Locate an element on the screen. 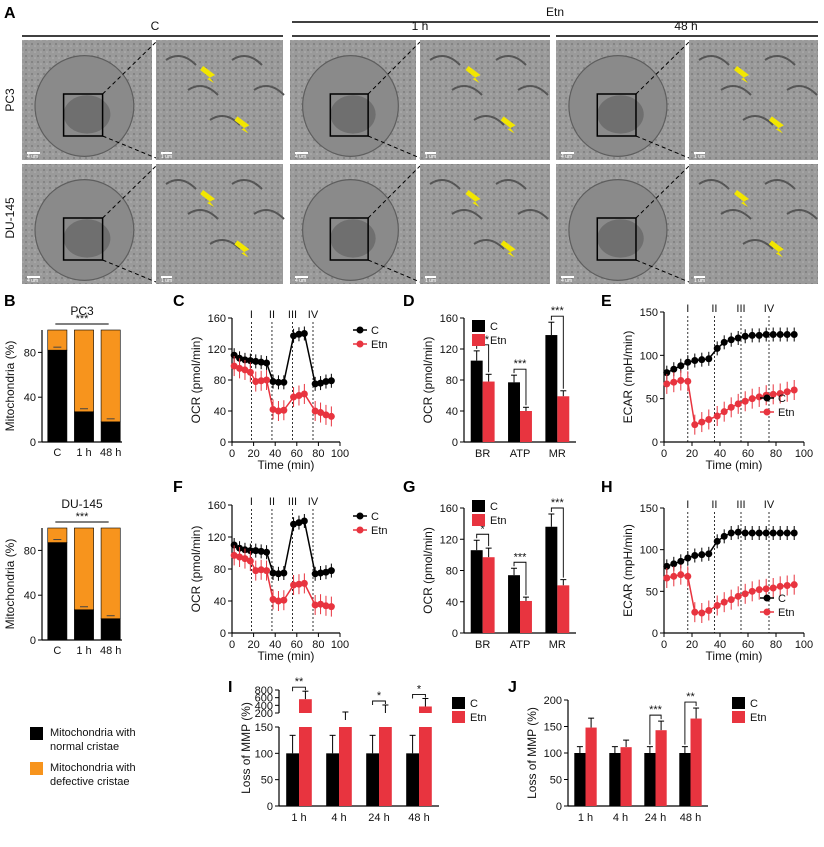 This screenshot has height=847, width=824. chart-e-legend-label-c: C is located at coordinates (782, 399).